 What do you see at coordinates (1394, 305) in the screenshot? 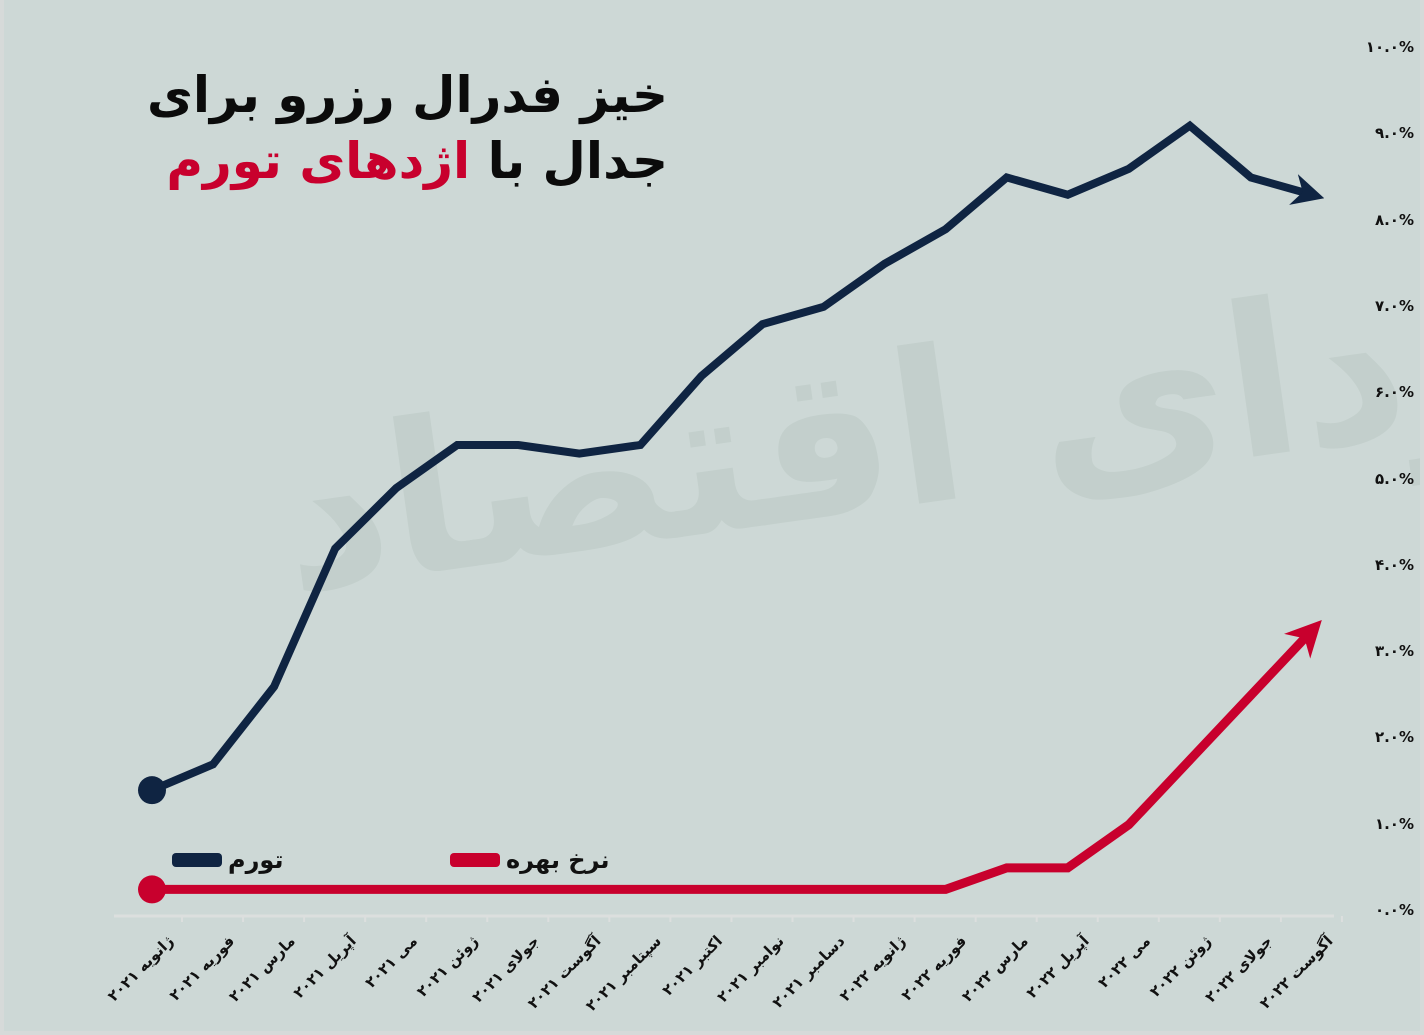
I see `y-tick-label: ۷.۰%` at bounding box center [1394, 305].